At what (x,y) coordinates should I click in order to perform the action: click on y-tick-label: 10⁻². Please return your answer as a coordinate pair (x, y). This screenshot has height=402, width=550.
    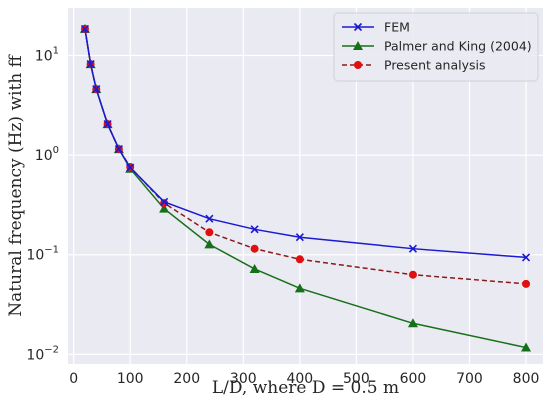
    Looking at the image, I should click on (42, 353).